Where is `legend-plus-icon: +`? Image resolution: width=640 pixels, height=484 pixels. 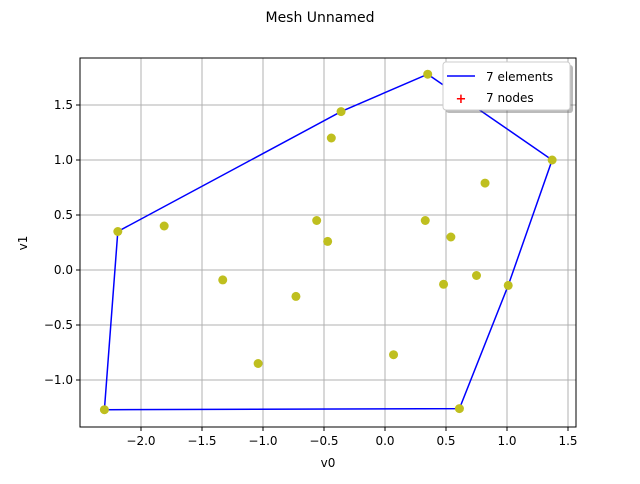
legend-plus-icon: + is located at coordinates (461, 99).